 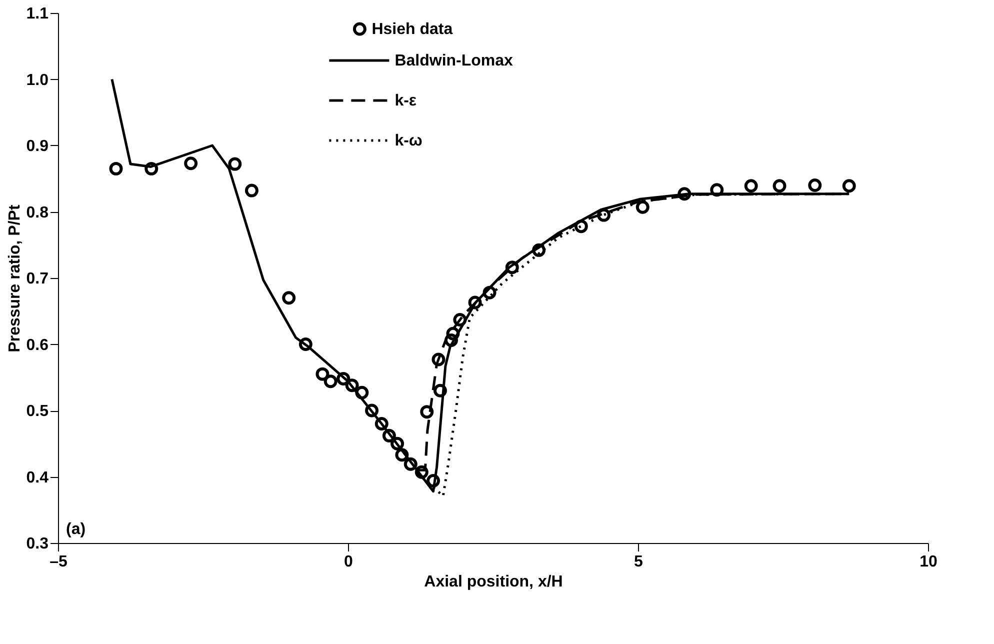 What do you see at coordinates (59, 562) in the screenshot?
I see `x-tick-label: –5` at bounding box center [59, 562].